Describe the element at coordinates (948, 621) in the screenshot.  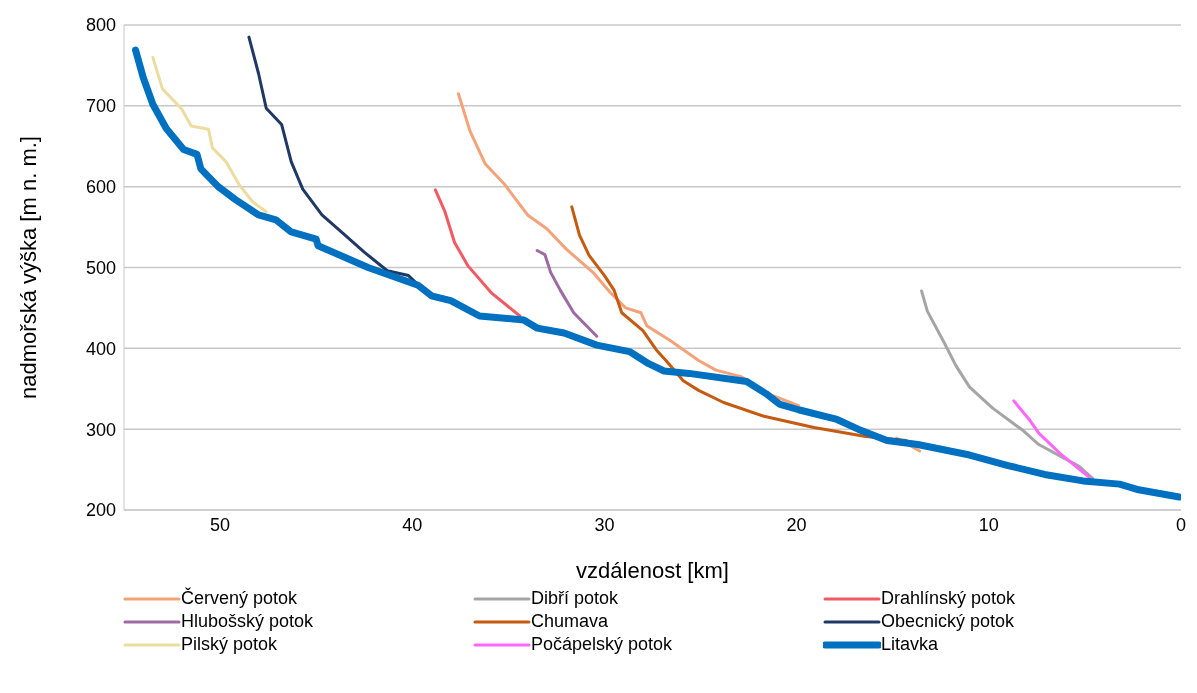
I see `legend-label: Obecnický potok` at that location.